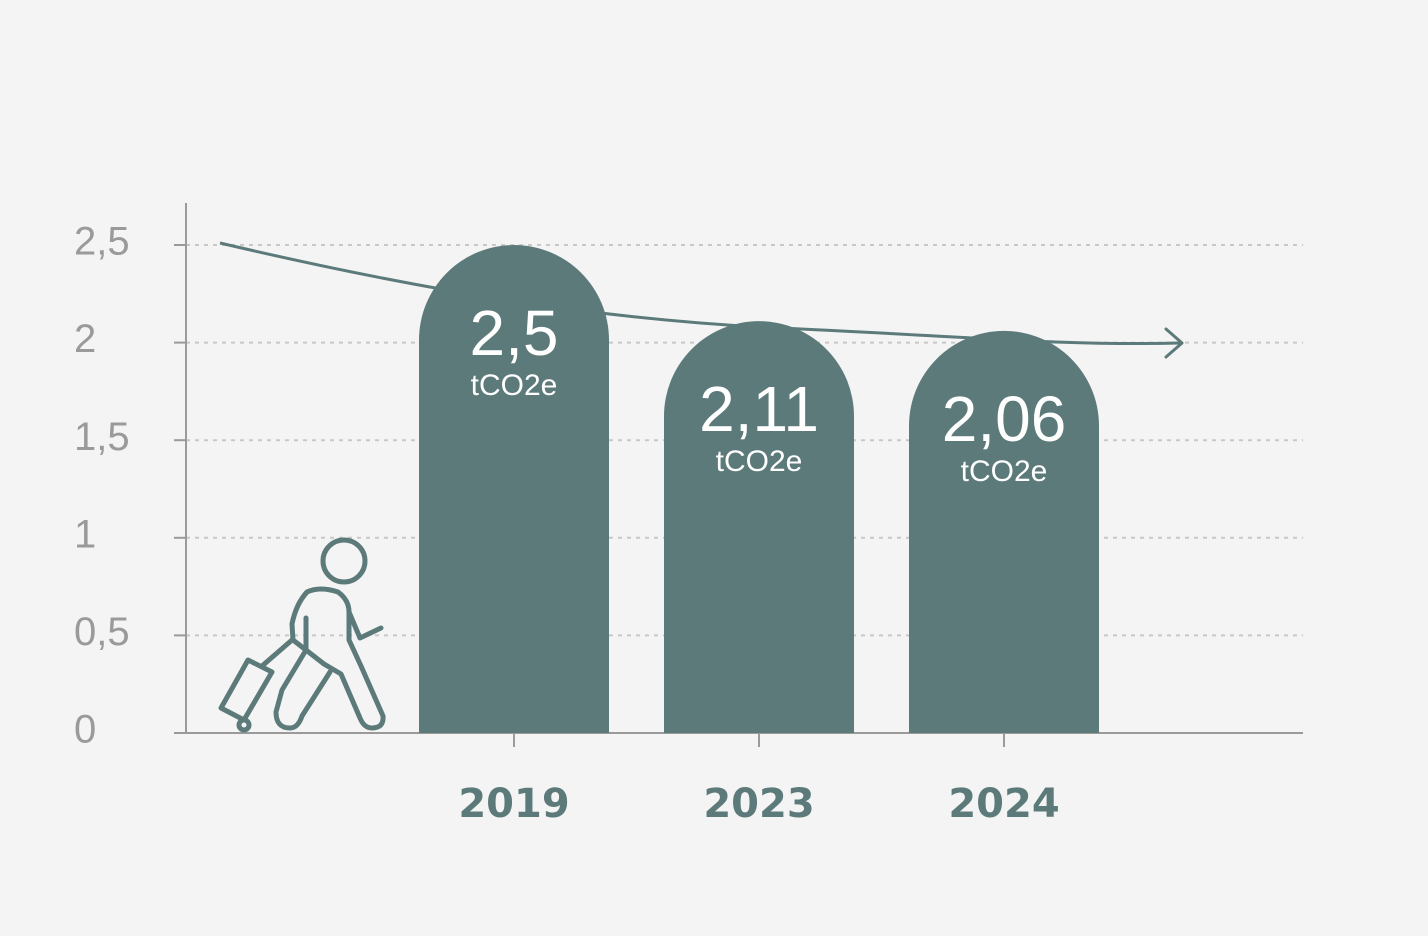 This screenshot has height=936, width=1428. I want to click on bar-value-label: 2,06, so click(1004, 419).